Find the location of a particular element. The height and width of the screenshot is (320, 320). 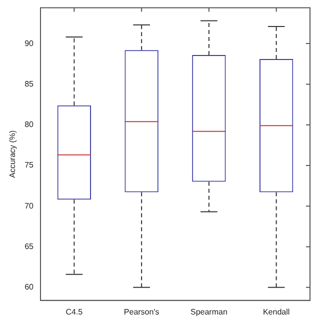

y-tick-label: 90 is located at coordinates (29, 43).